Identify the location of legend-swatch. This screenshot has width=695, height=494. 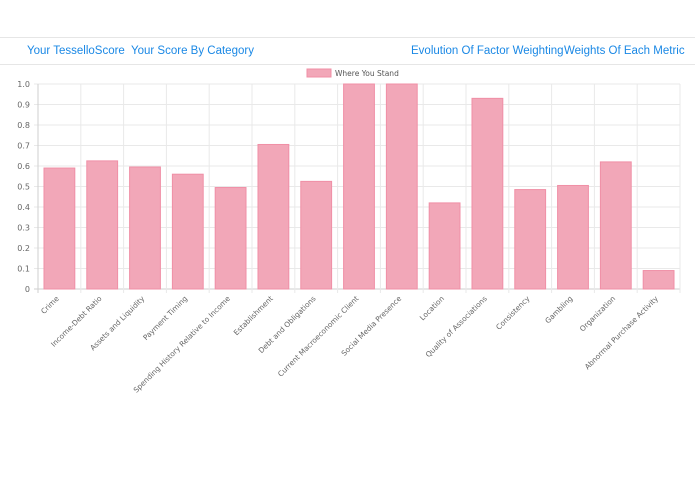
(319, 73).